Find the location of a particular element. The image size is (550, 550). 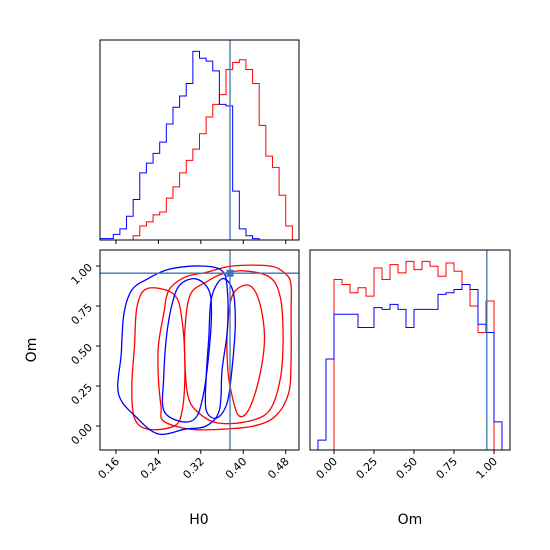

h0-histogram-panel is located at coordinates (199, 141).